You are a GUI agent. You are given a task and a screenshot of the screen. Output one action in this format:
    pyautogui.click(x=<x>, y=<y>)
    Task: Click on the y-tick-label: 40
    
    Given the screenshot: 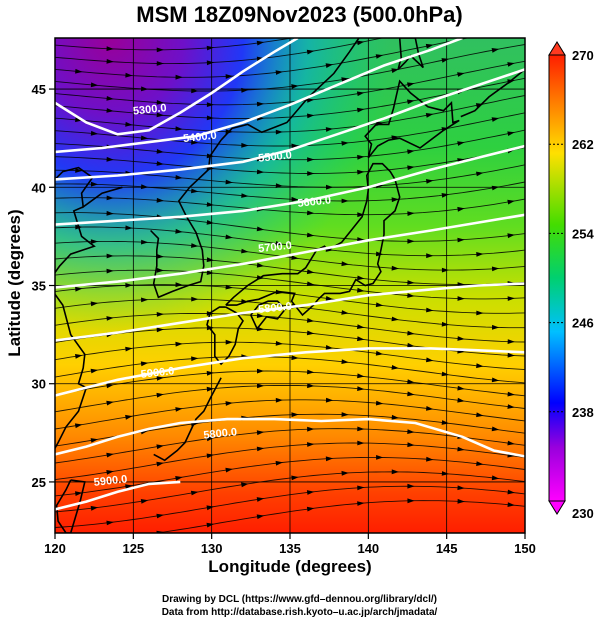 What is the action you would take?
    pyautogui.click(x=39, y=187)
    